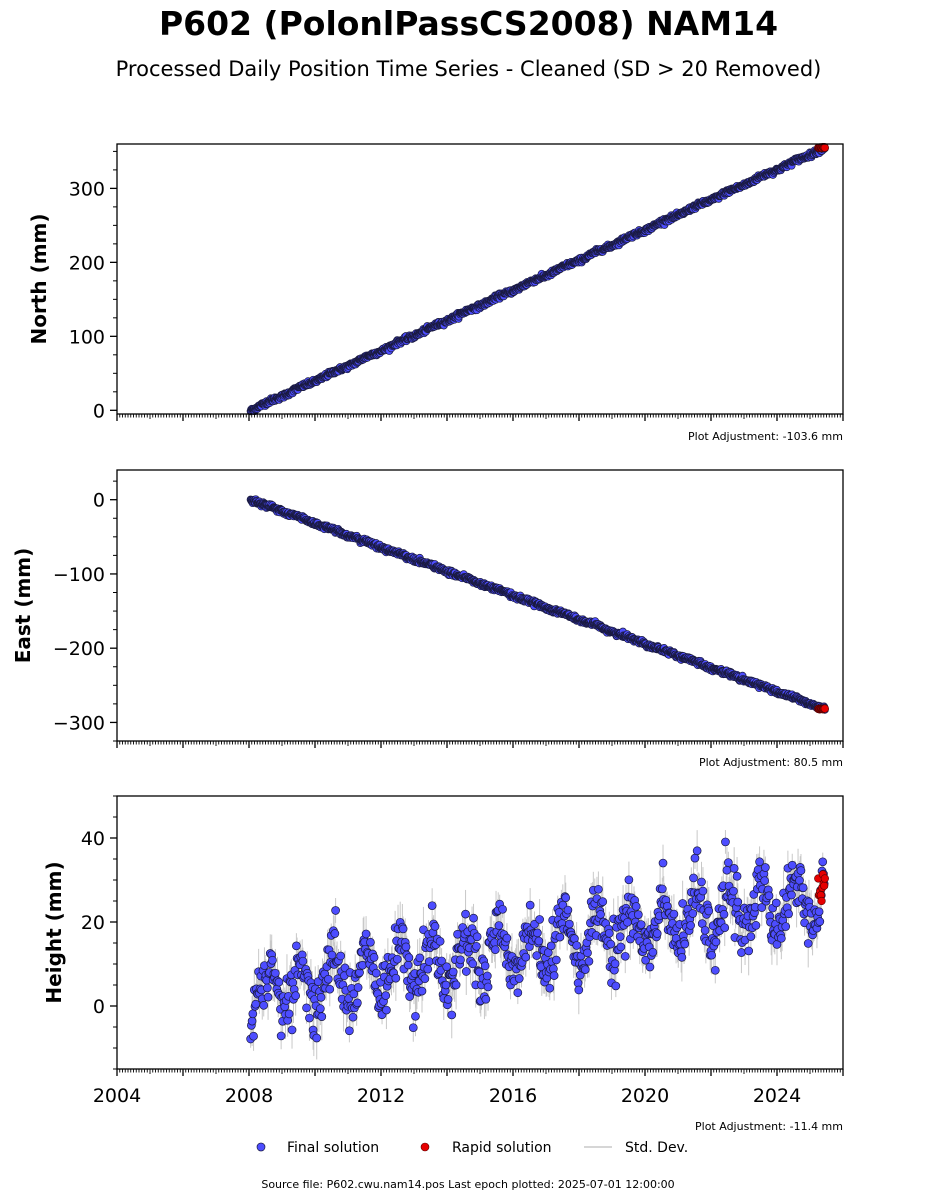 This screenshot has width=937, height=1200. What do you see at coordinates (468, 23) in the screenshot?
I see `chart-title: P602 (PolonlPassCS2008) NAM14` at bounding box center [468, 23].